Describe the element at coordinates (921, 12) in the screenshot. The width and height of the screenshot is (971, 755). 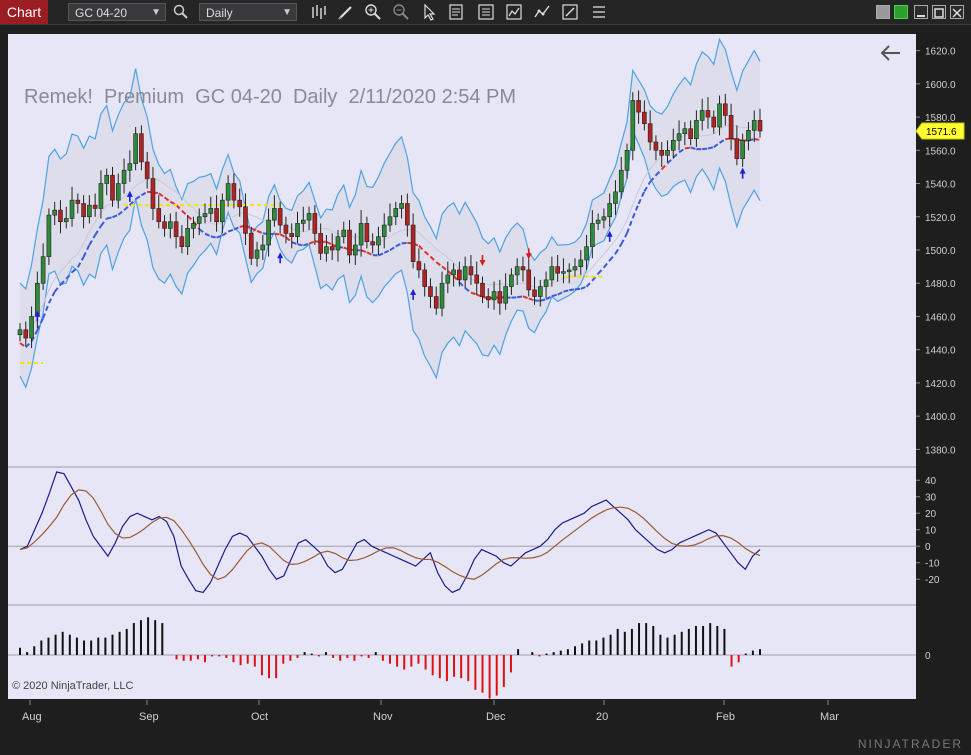
I see `window-minimize-button` at that location.